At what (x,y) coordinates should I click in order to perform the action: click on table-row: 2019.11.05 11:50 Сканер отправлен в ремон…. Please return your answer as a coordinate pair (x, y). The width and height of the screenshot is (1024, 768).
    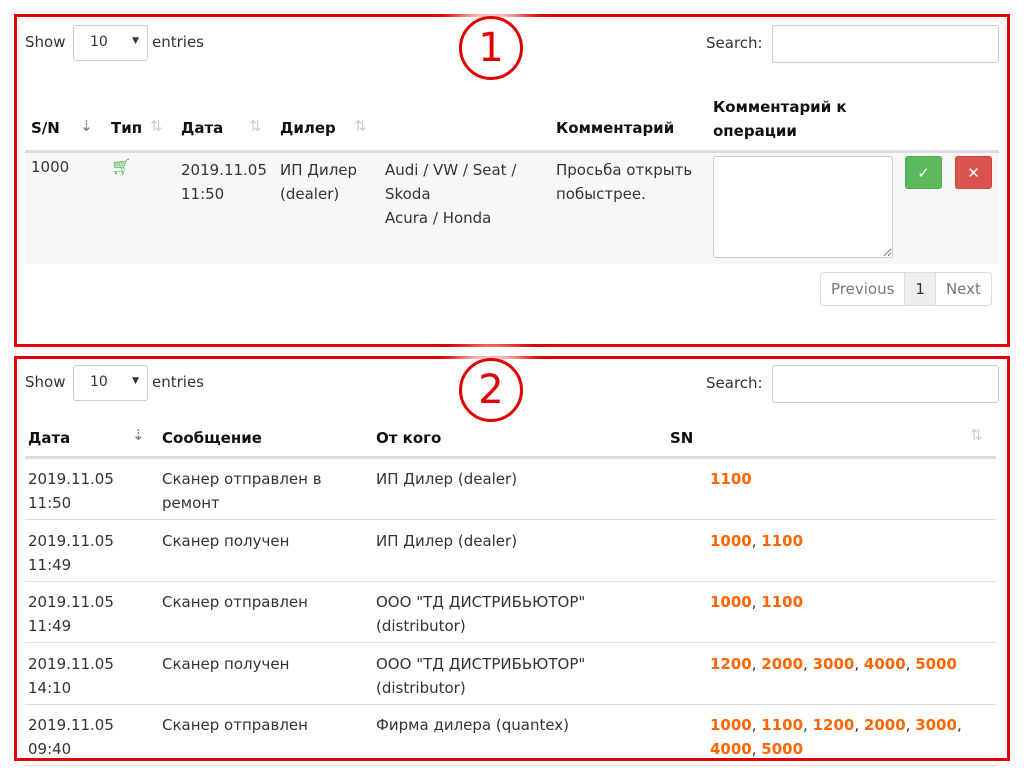
    Looking at the image, I should click on (510, 489).